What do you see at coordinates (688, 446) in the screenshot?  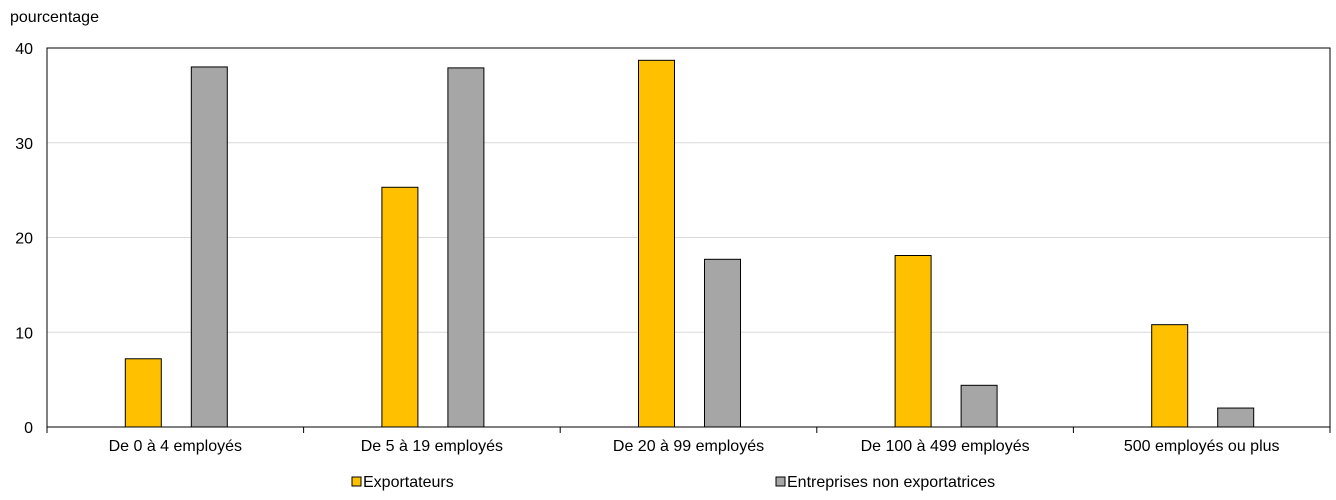 I see `x-tick-label: De 20 à 99 employés` at bounding box center [688, 446].